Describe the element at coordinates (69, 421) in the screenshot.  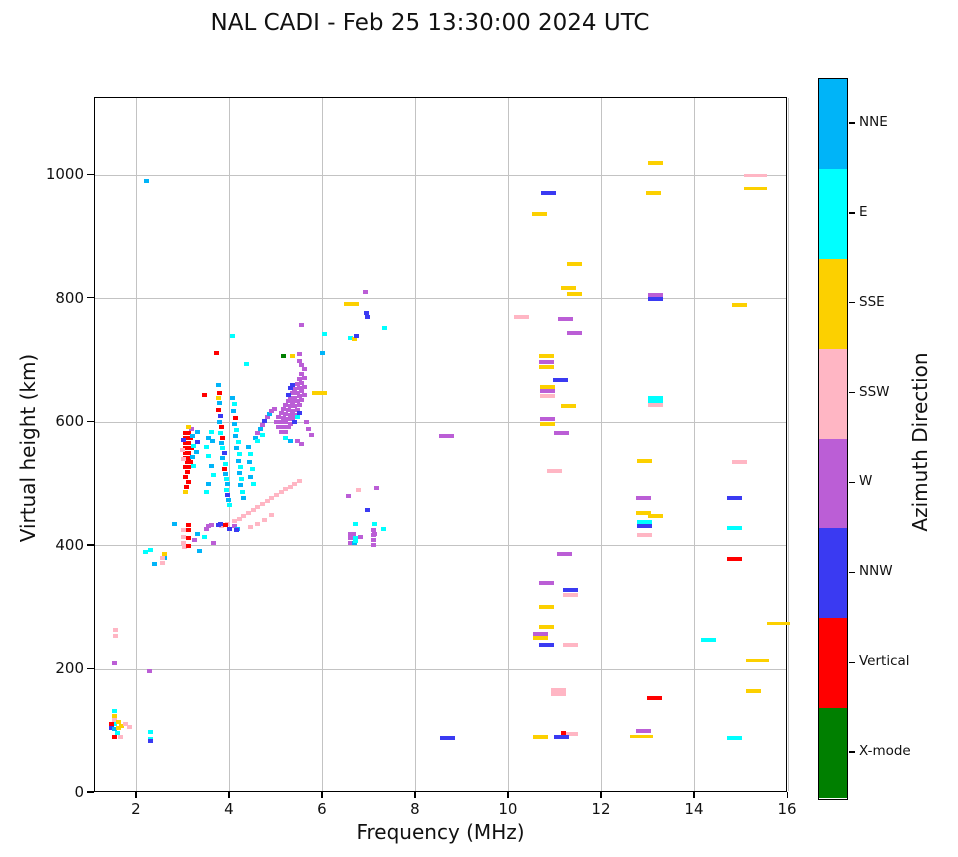
I see `y-tick-label: 600` at that location.